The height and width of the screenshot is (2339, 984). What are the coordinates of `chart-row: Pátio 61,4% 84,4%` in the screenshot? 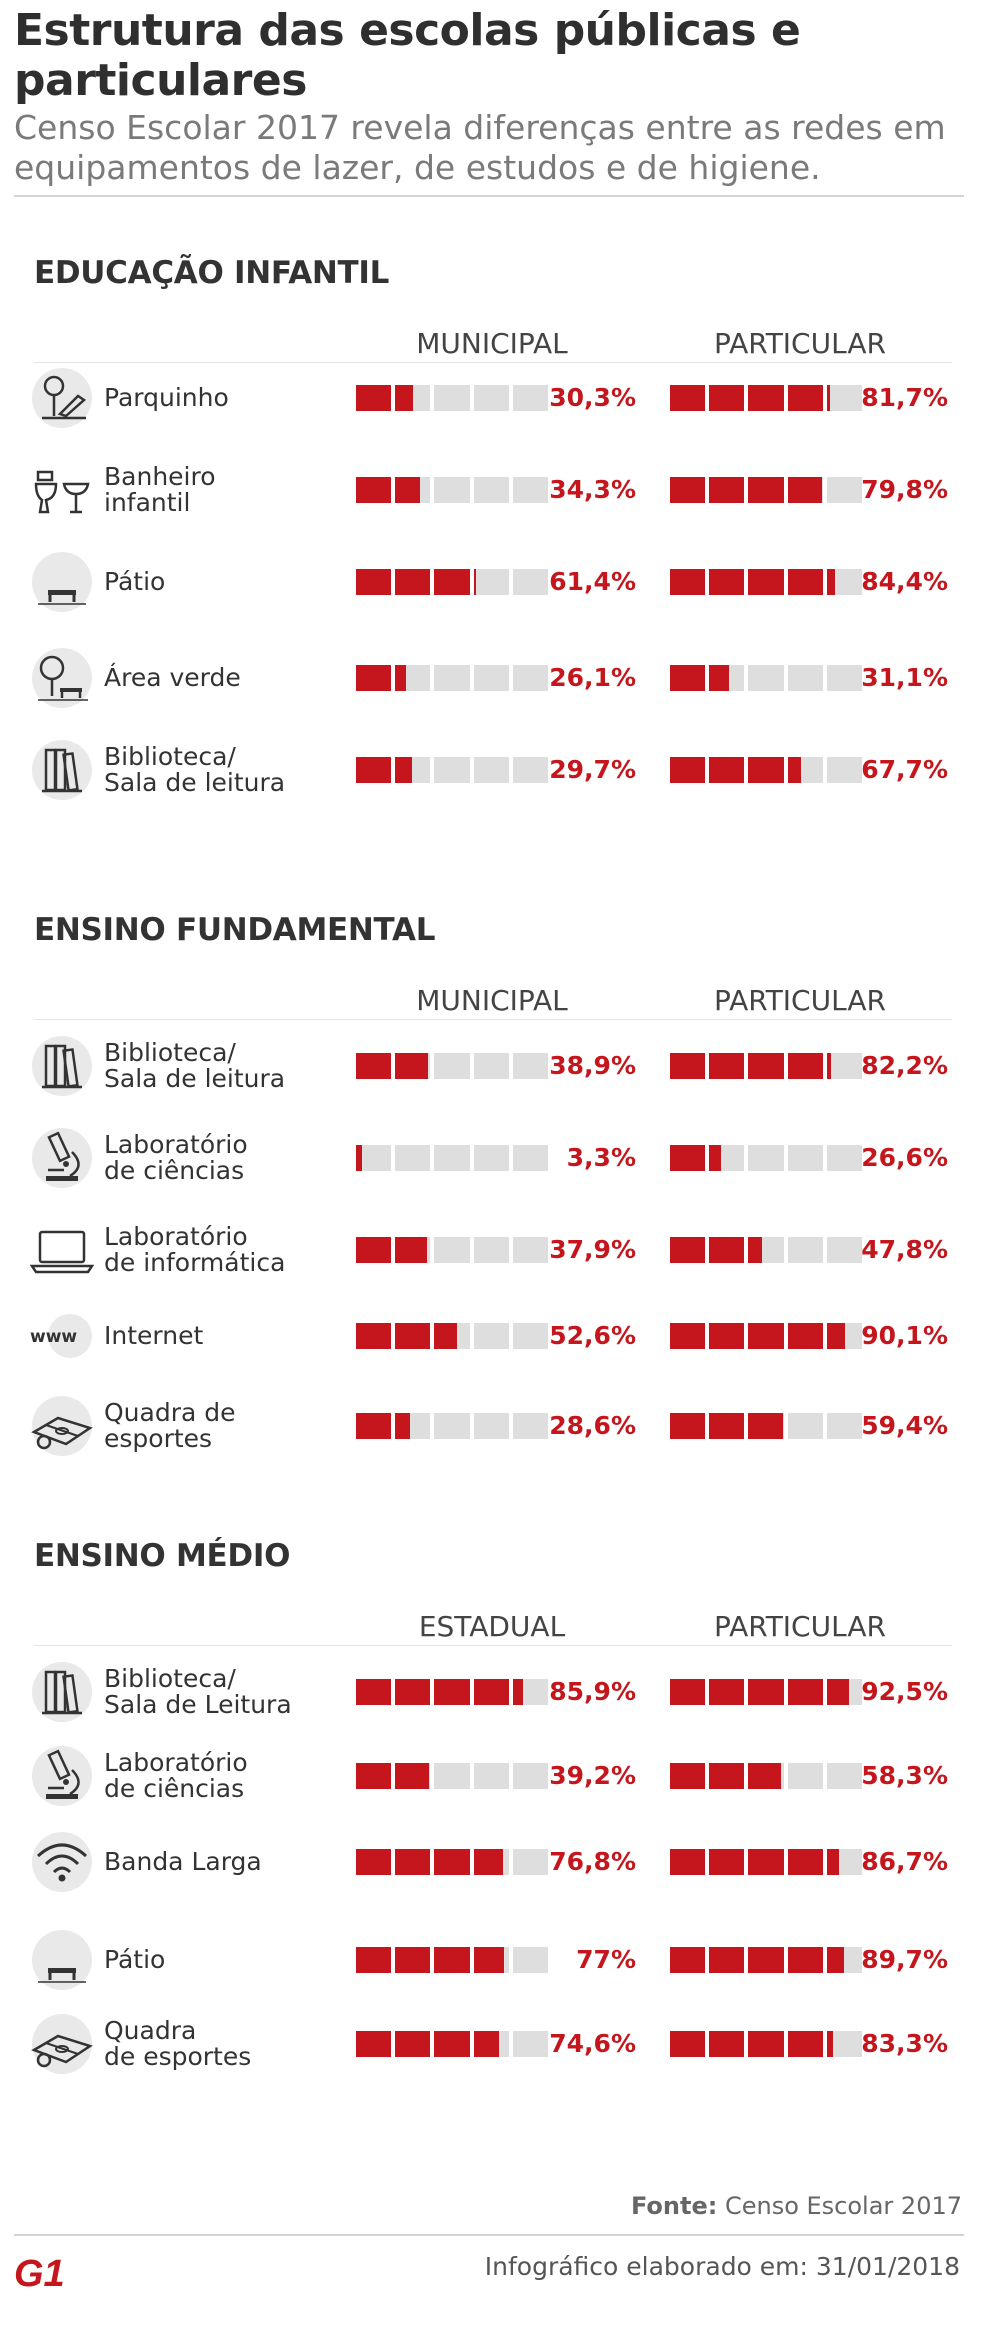 It's located at (492, 582).